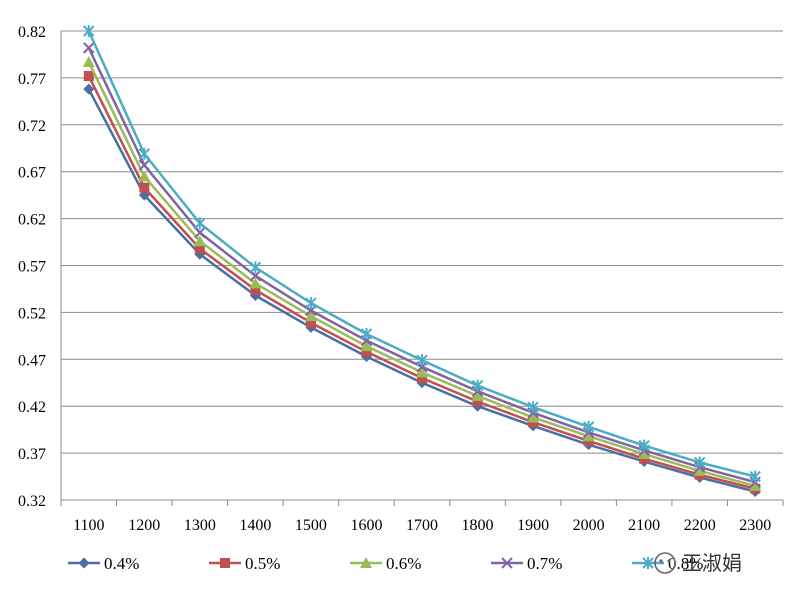  I want to click on x-tick-label: 1400, so click(255, 525).